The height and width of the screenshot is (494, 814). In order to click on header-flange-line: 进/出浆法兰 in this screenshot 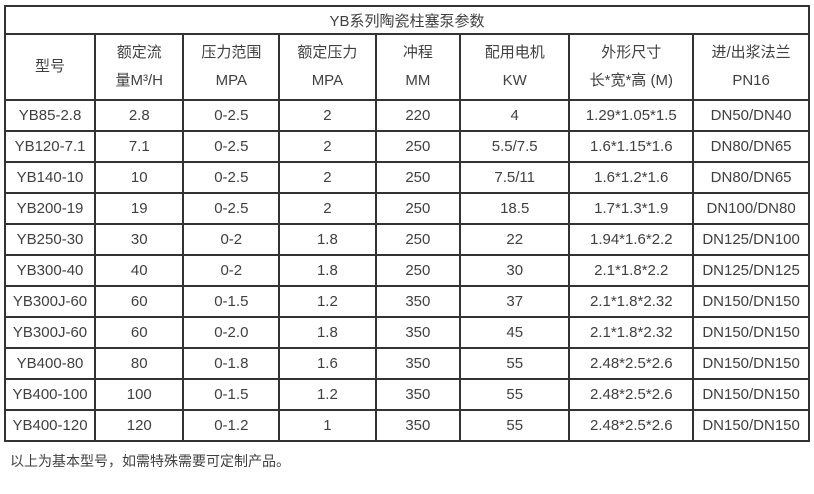, I will do `click(751, 53)`.